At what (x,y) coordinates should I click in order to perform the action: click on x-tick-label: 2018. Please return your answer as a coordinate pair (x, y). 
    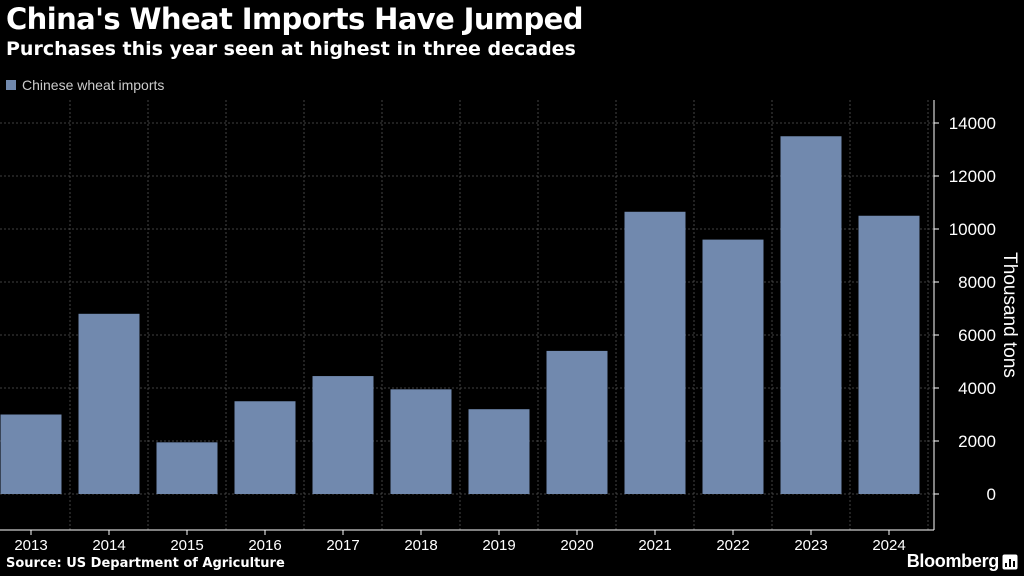
    Looking at the image, I should click on (420, 545).